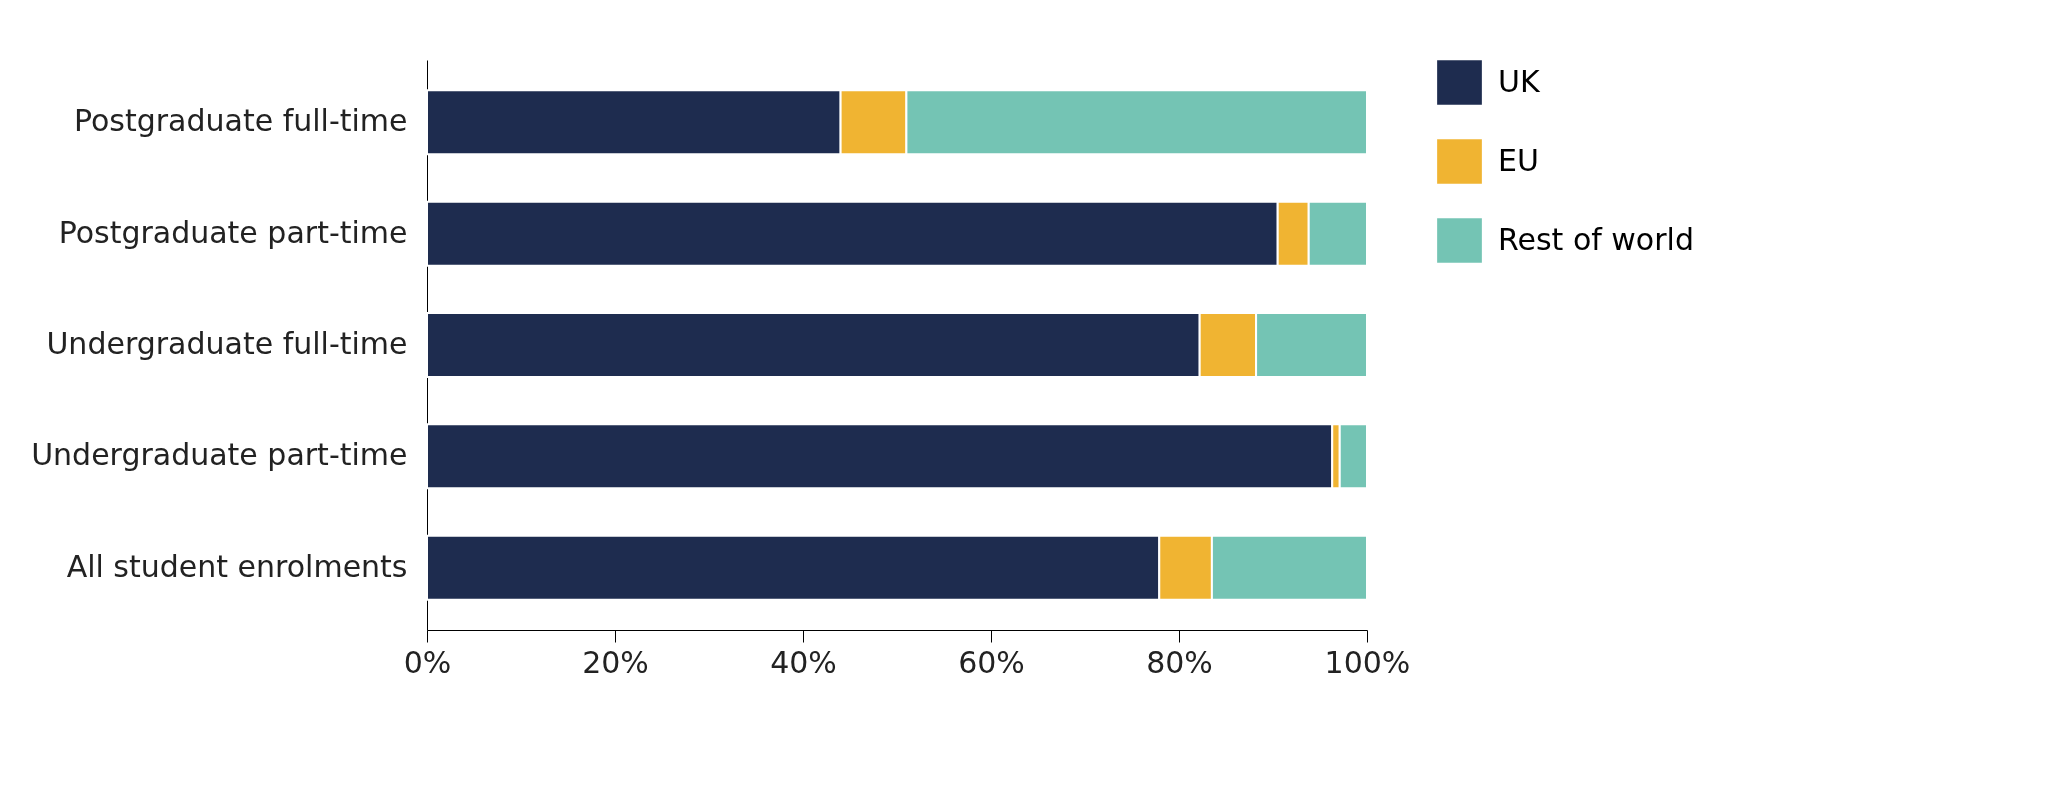 The height and width of the screenshot is (801, 2053). I want to click on y-tick-label: Postgraduate part-time, so click(233, 232).